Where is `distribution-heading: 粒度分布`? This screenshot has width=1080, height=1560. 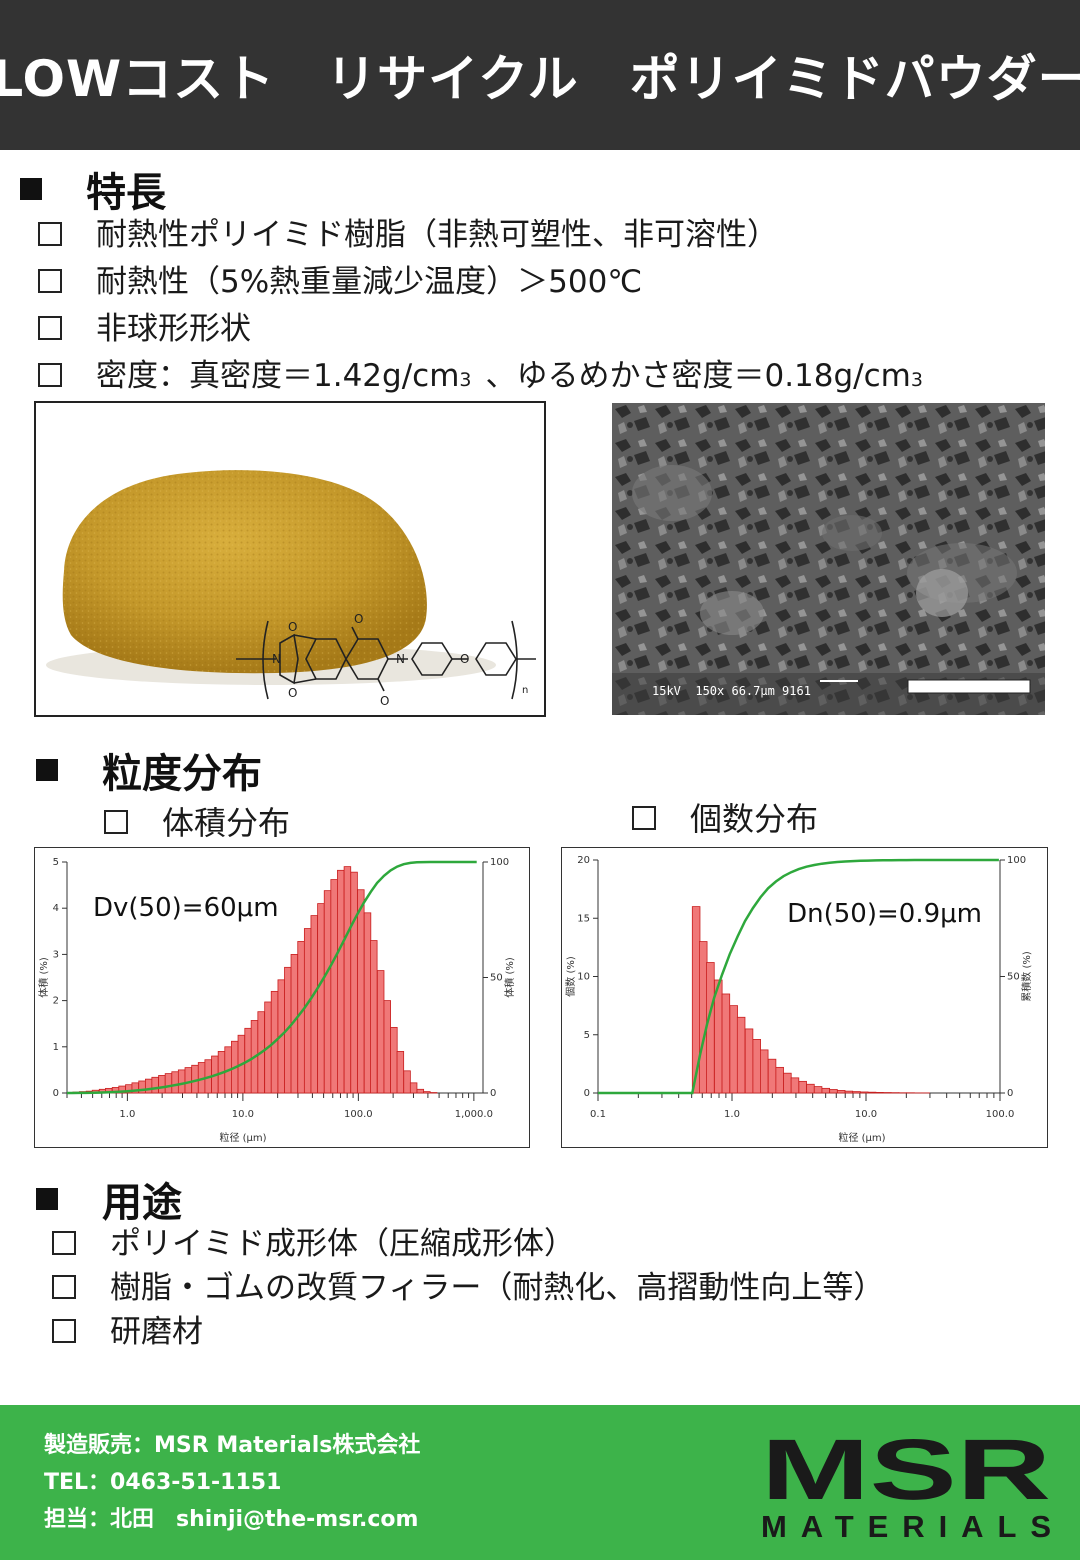 distribution-heading: 粒度分布 is located at coordinates (149, 770).